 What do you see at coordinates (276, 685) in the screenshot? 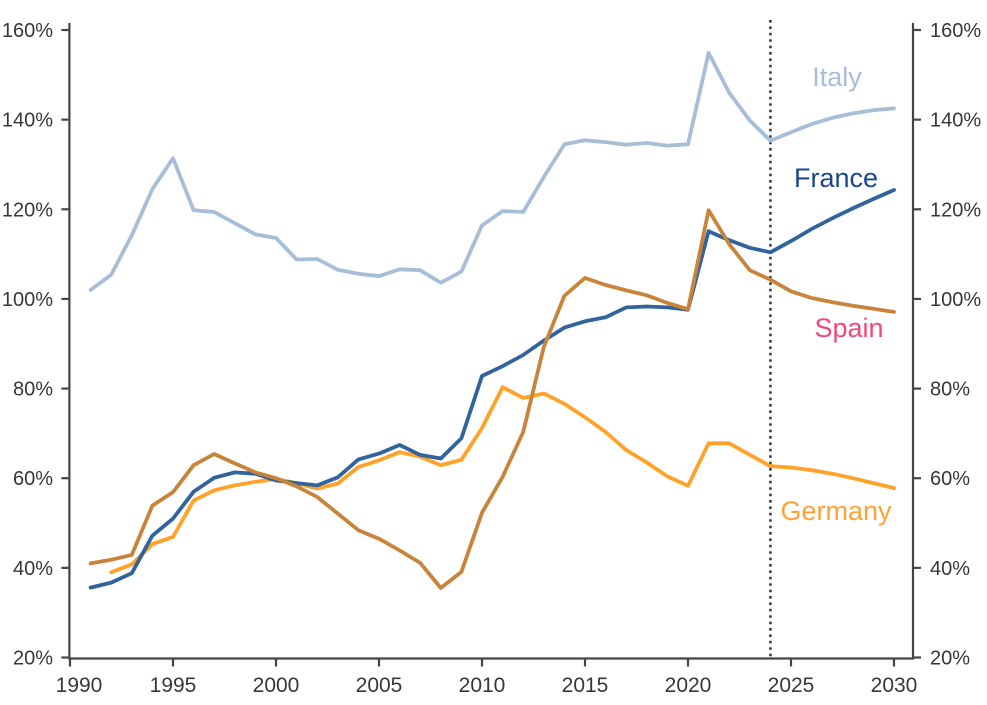
I see `x-tick-label: 2000` at bounding box center [276, 685].